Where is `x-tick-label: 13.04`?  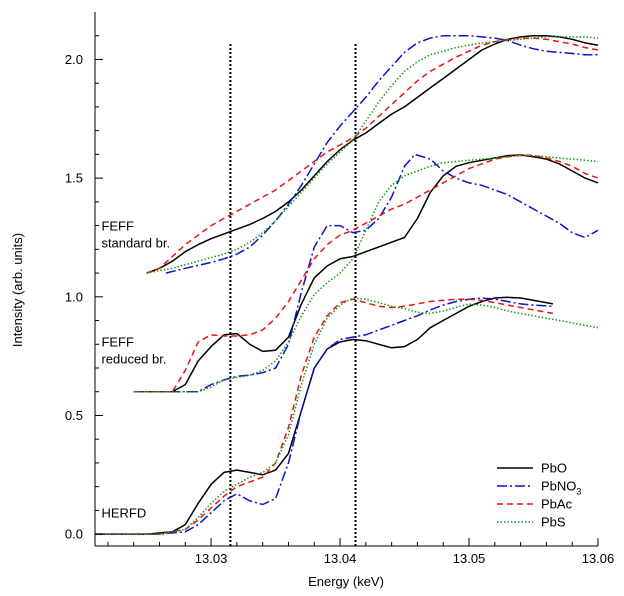
x-tick-label: 13.04 is located at coordinates (340, 558).